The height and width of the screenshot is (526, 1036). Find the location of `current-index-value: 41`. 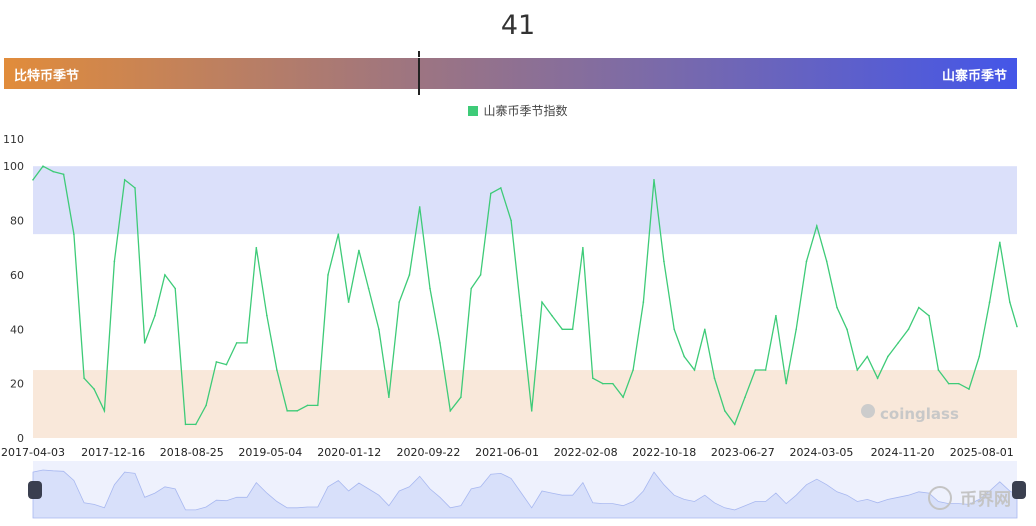

current-index-value: 41 is located at coordinates (518, 25).